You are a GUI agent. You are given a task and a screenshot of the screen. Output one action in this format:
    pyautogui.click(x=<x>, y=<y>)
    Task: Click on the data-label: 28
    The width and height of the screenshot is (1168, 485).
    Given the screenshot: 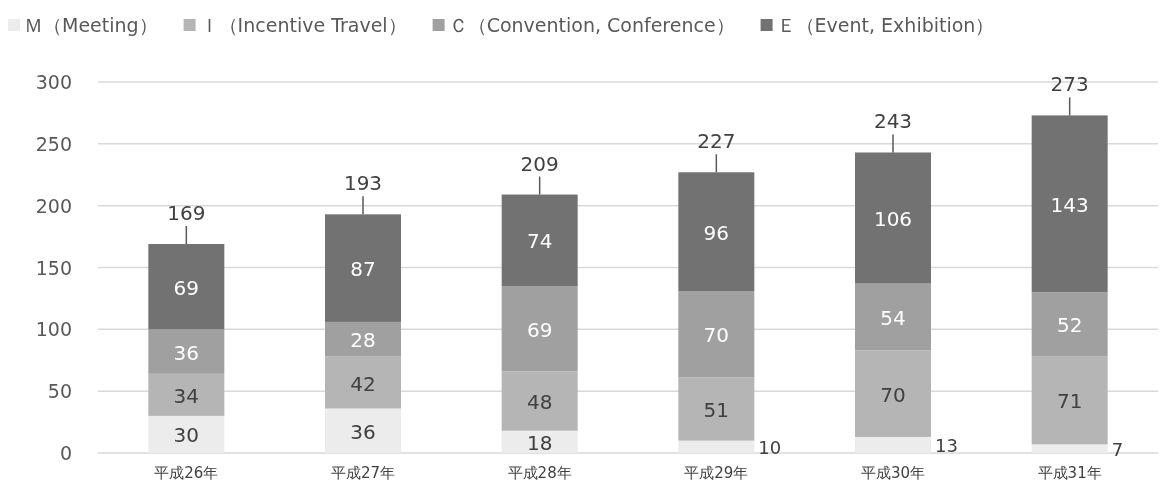 What is the action you would take?
    pyautogui.click(x=363, y=340)
    